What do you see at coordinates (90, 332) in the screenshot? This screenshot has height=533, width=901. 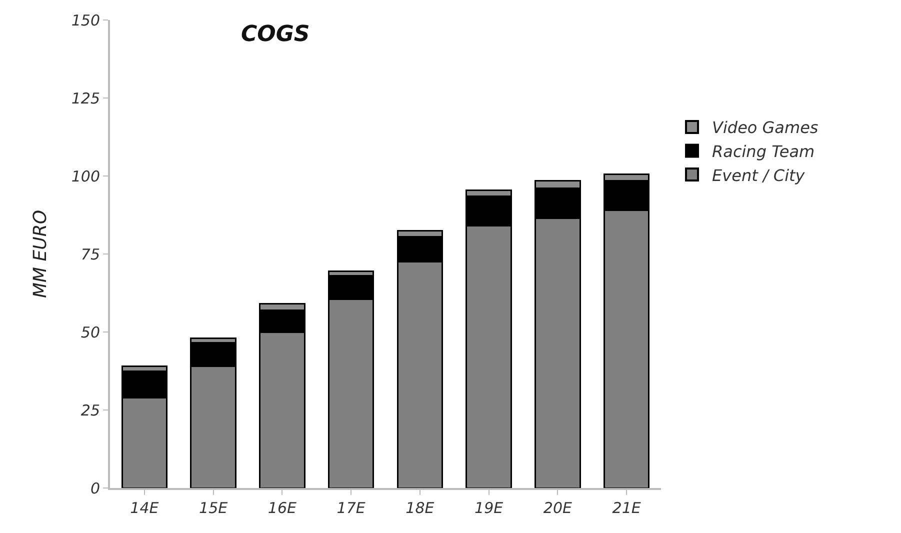 I see `y-tick-label: 50` at bounding box center [90, 332].